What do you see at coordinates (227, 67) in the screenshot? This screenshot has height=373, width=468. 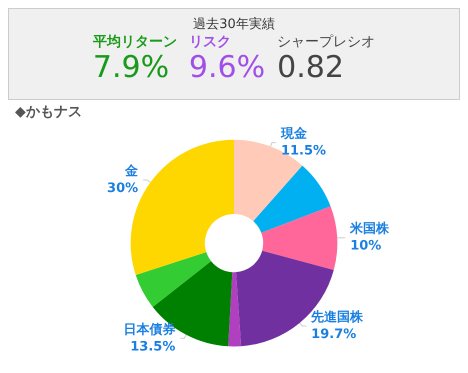 I see `text: 9.6%` at bounding box center [227, 67].